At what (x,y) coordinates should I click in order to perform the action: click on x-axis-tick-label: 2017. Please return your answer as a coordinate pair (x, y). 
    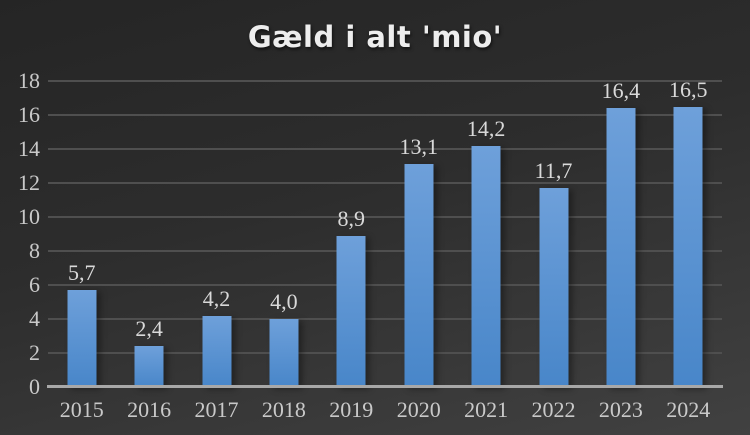
    Looking at the image, I should click on (216, 409).